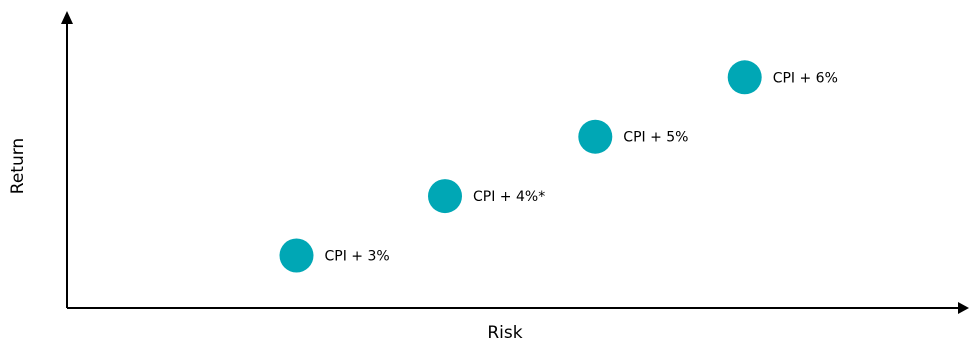  What do you see at coordinates (504, 333) in the screenshot?
I see `x-axis-label: Risk` at bounding box center [504, 333].